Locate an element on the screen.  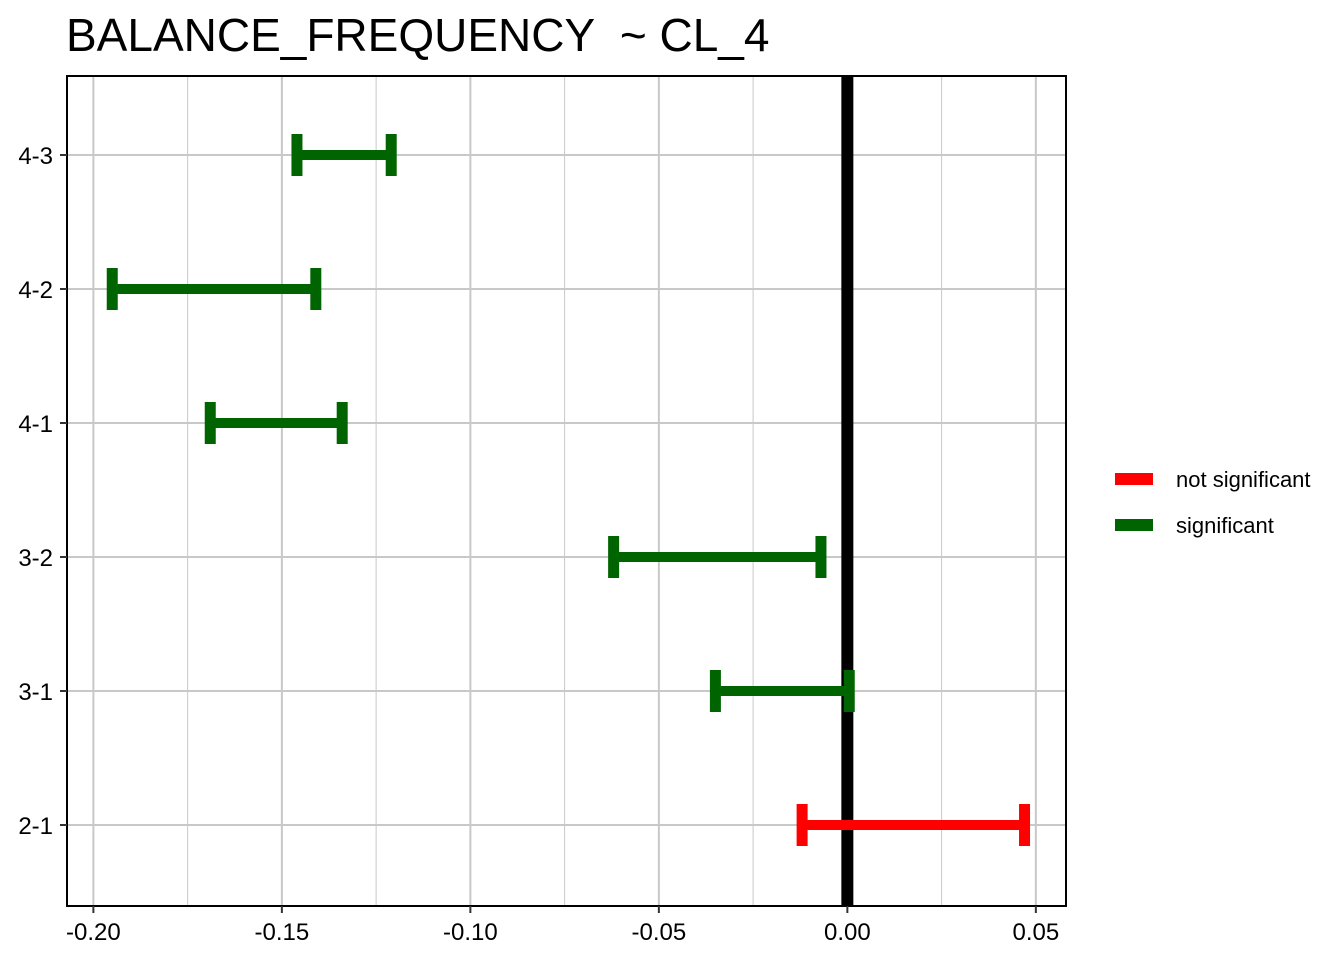
legend-entry: significant is located at coordinates (1194, 525).